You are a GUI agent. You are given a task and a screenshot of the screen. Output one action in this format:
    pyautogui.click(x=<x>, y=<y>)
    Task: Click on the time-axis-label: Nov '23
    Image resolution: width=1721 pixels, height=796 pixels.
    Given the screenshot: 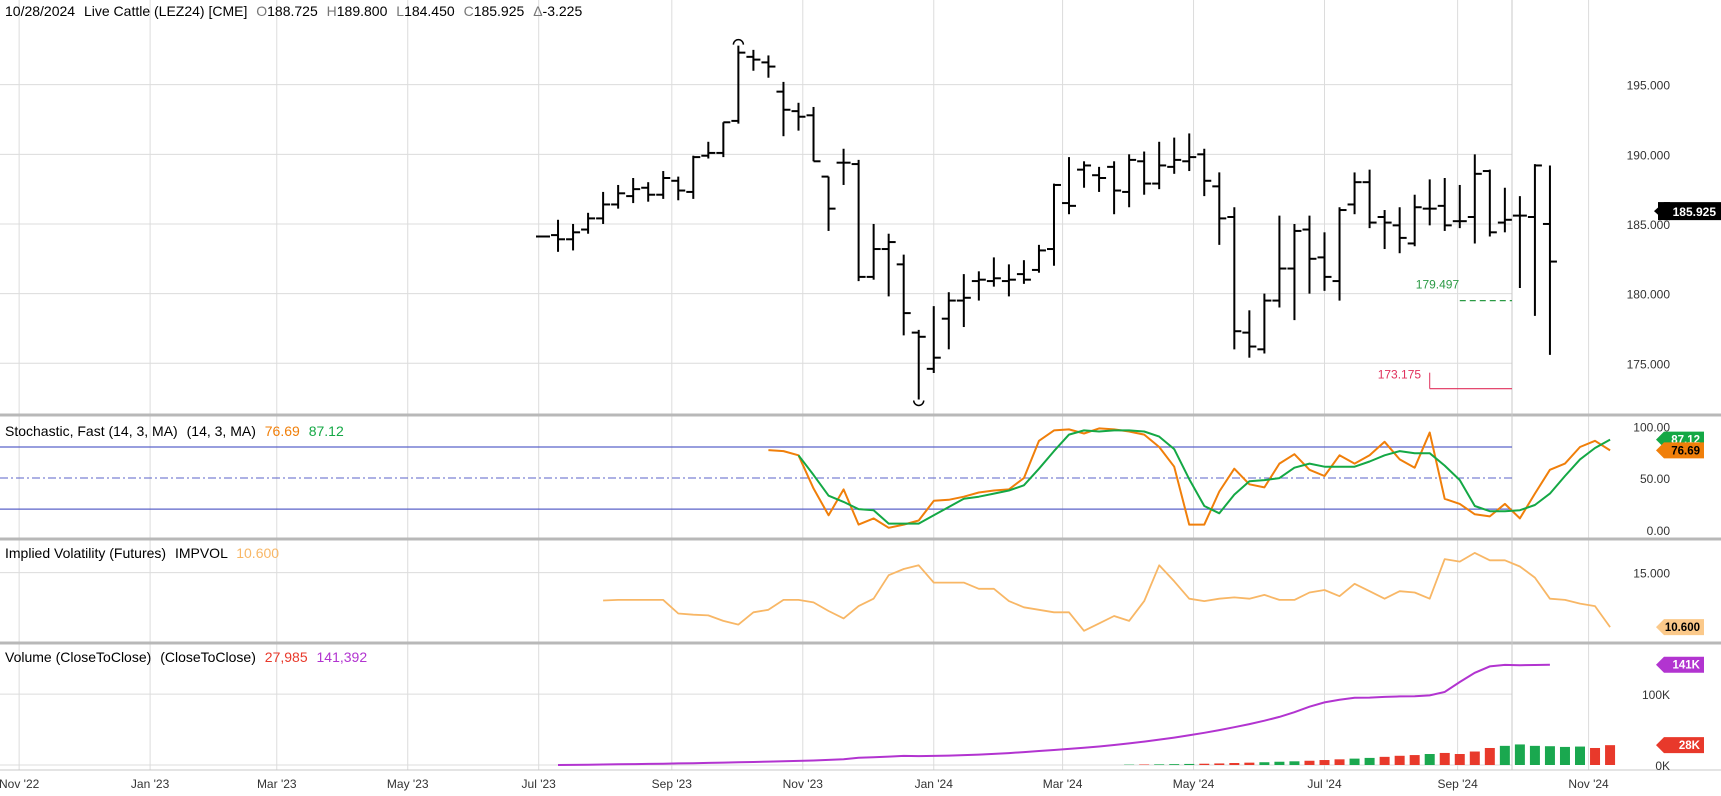 What is the action you would take?
    pyautogui.click(x=803, y=784)
    